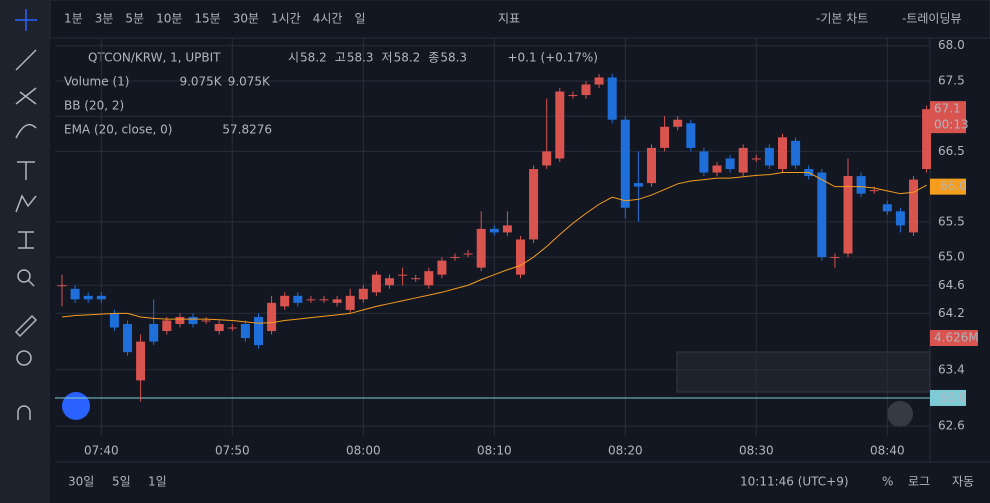 The height and width of the screenshot is (503, 990). Describe the element at coordinates (842, 19) in the screenshot. I see `view-button: -기본 차트` at that location.